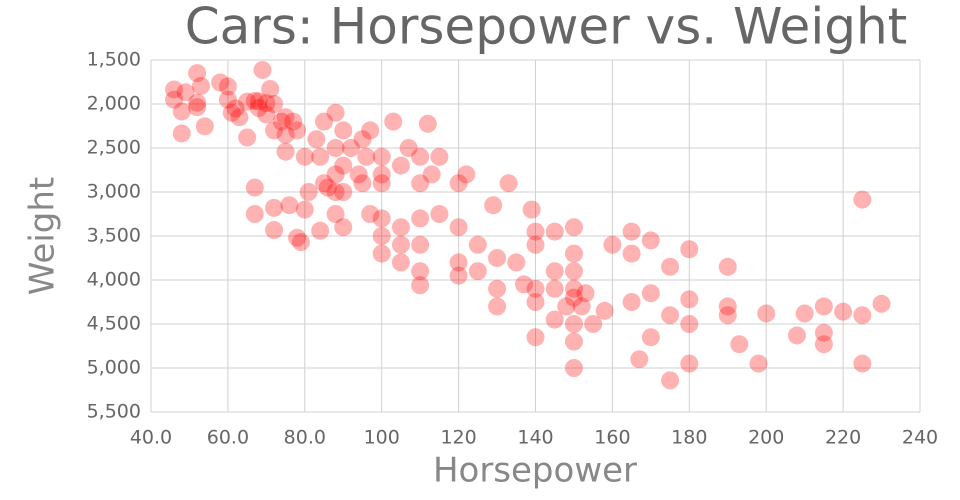  Describe the element at coordinates (114, 236) in the screenshot. I see `y-tick-label: 3,500` at that location.